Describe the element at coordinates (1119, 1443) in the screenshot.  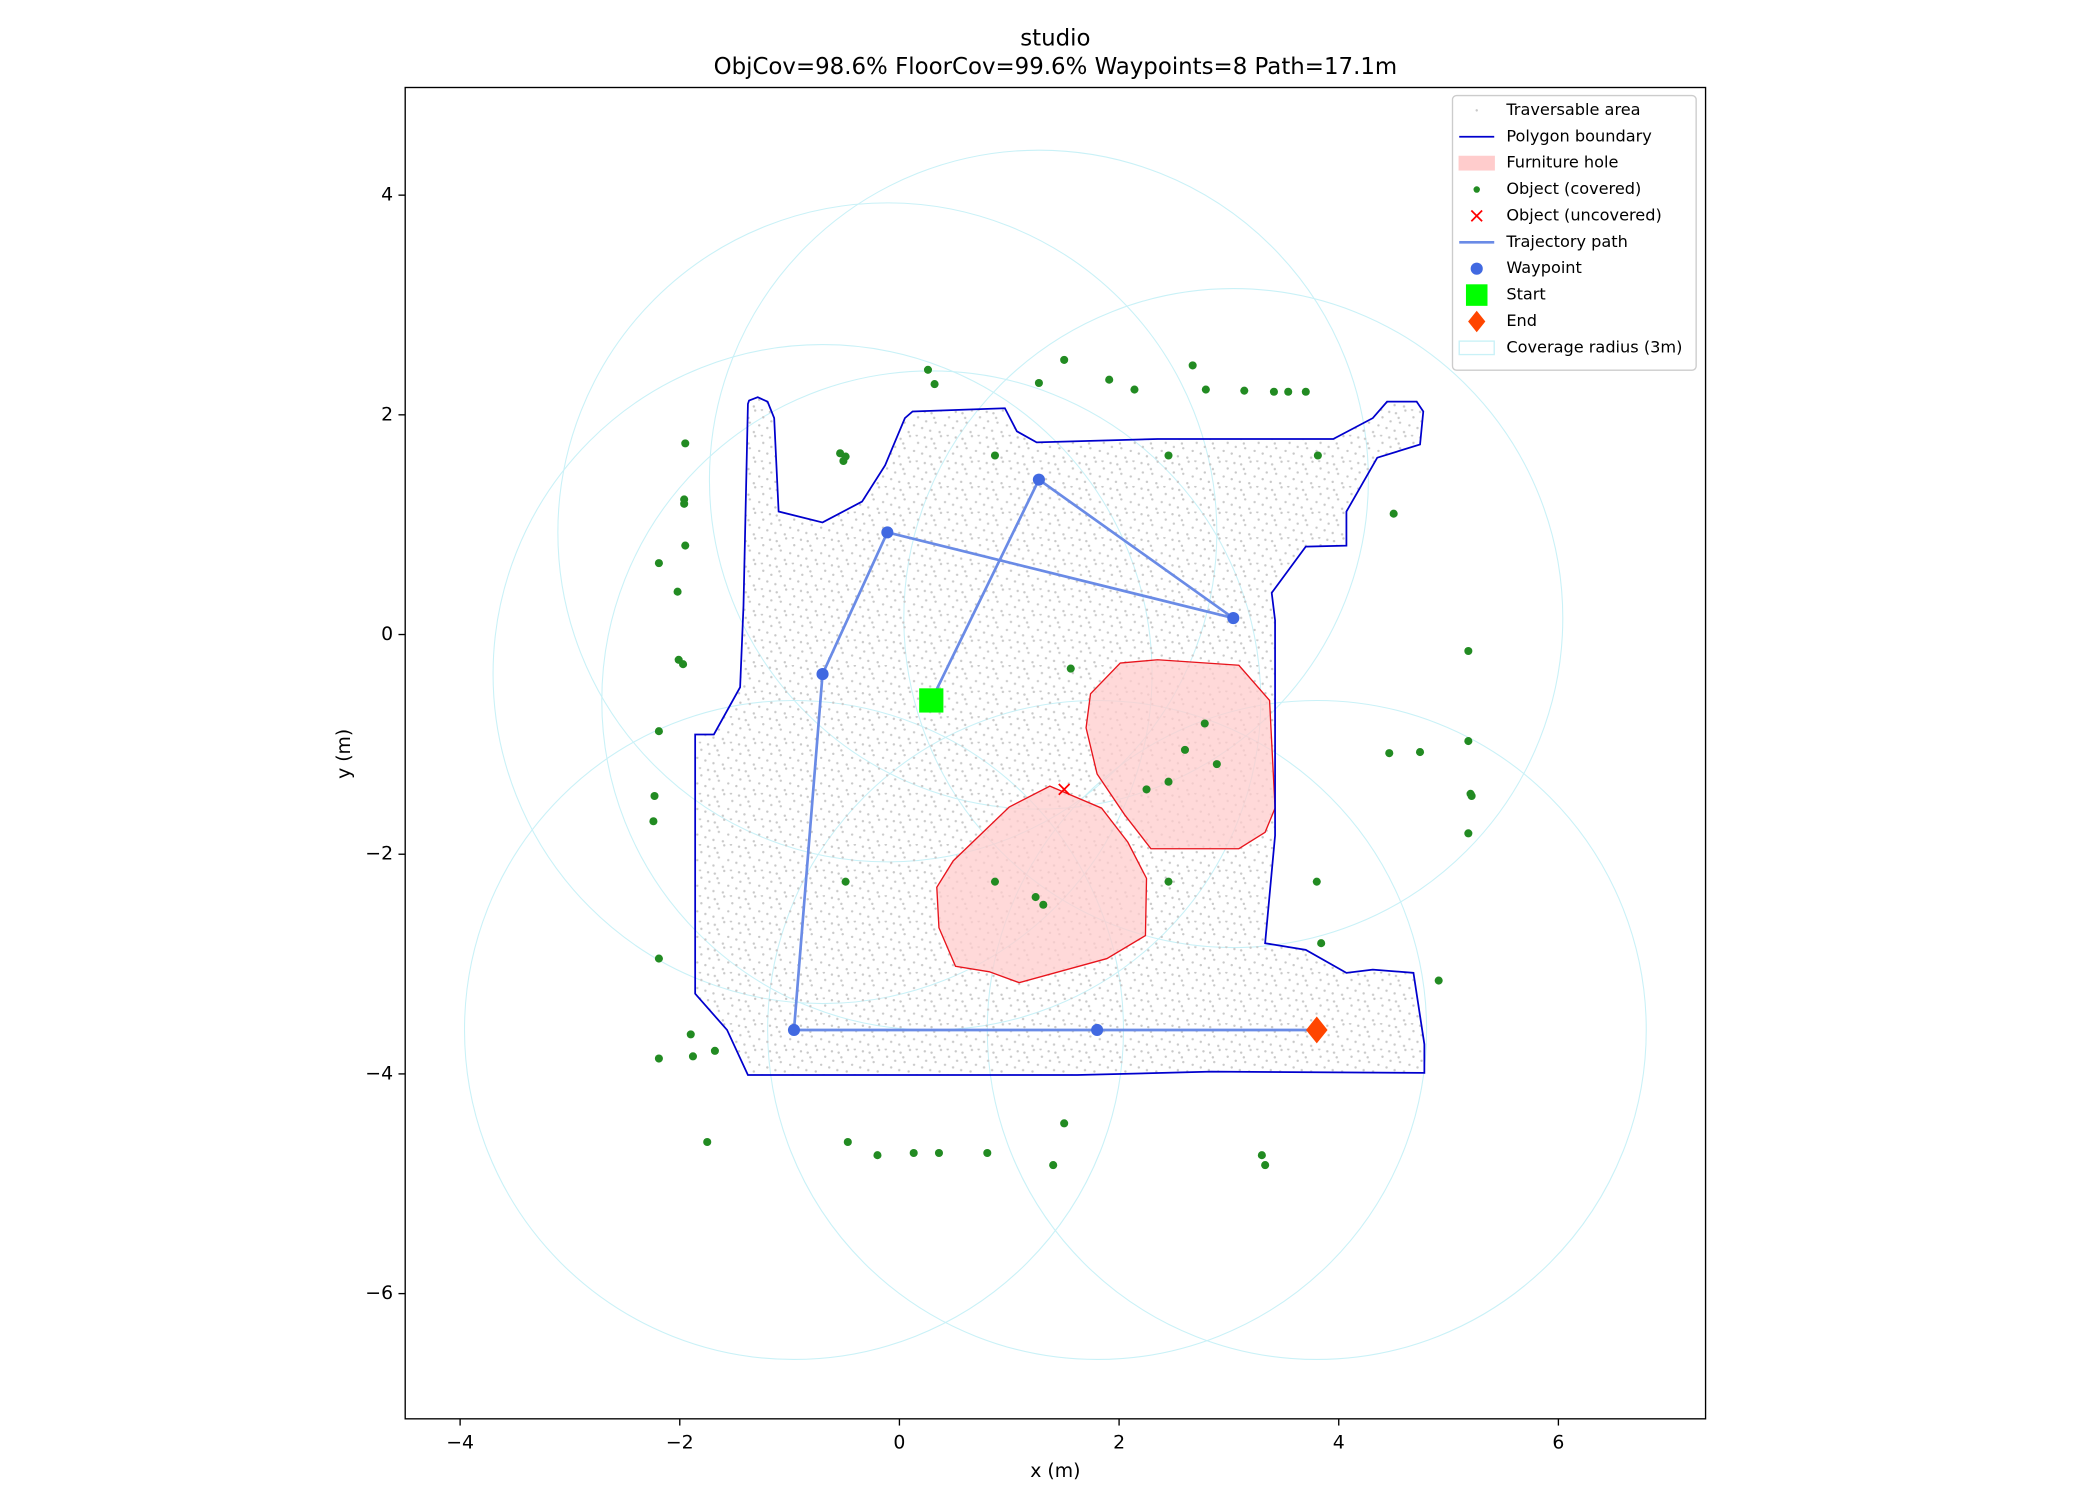
I see `x-tick-label: 2` at that location.